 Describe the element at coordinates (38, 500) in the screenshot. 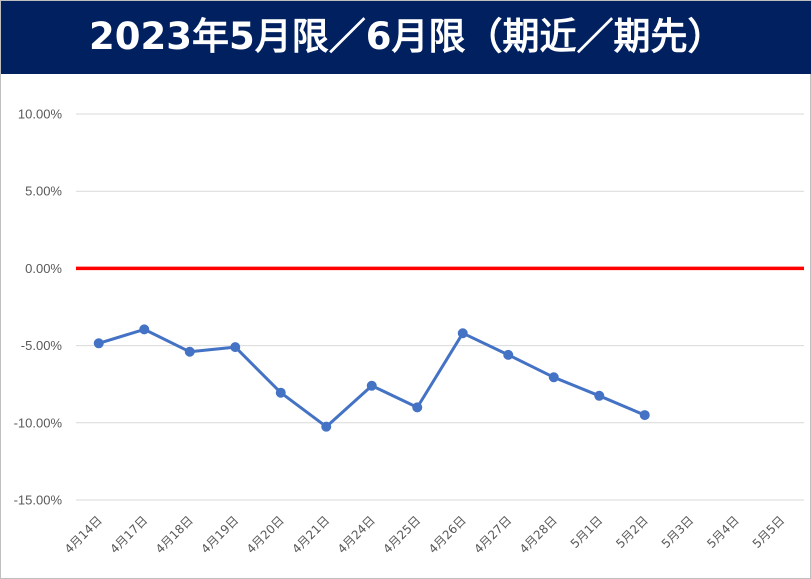

I see `y-tick-label: -15.00%` at that location.